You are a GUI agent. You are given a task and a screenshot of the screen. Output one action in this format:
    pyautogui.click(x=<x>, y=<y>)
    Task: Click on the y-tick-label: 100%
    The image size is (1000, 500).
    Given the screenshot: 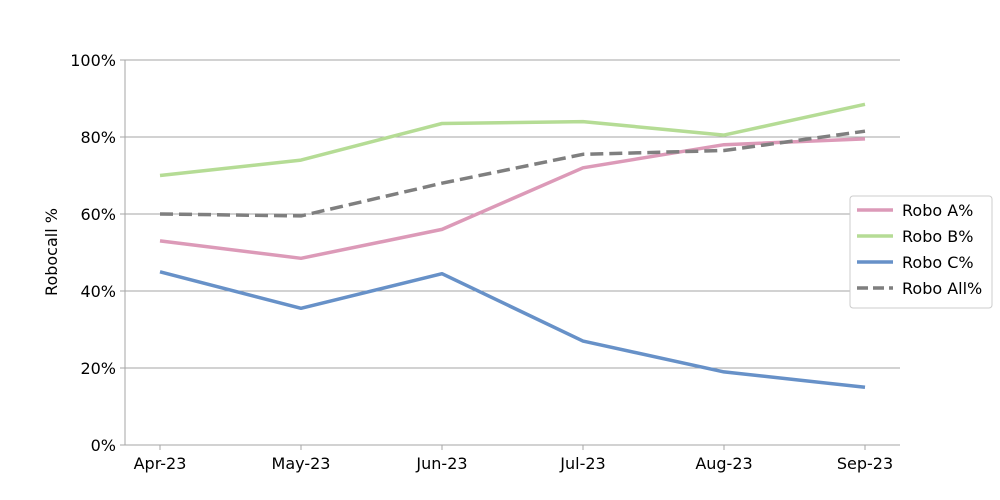 What is the action you would take?
    pyautogui.click(x=93, y=60)
    